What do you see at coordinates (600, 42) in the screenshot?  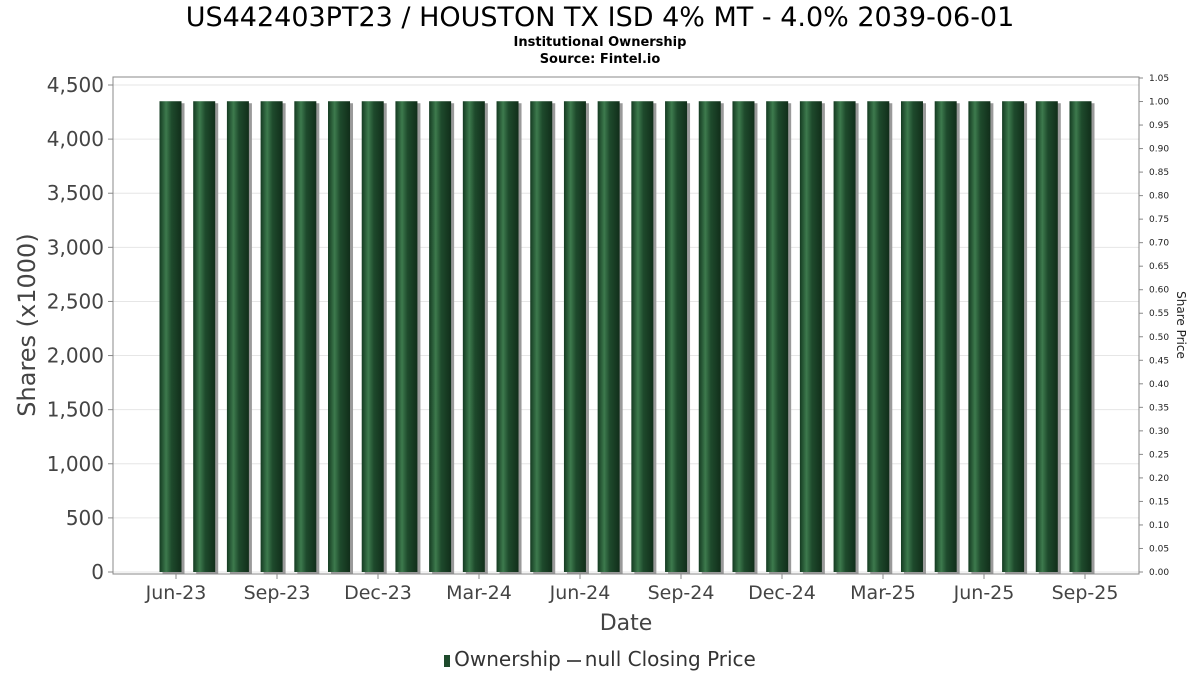 I see `chart-subtitle: Institutional Ownership` at bounding box center [600, 42].